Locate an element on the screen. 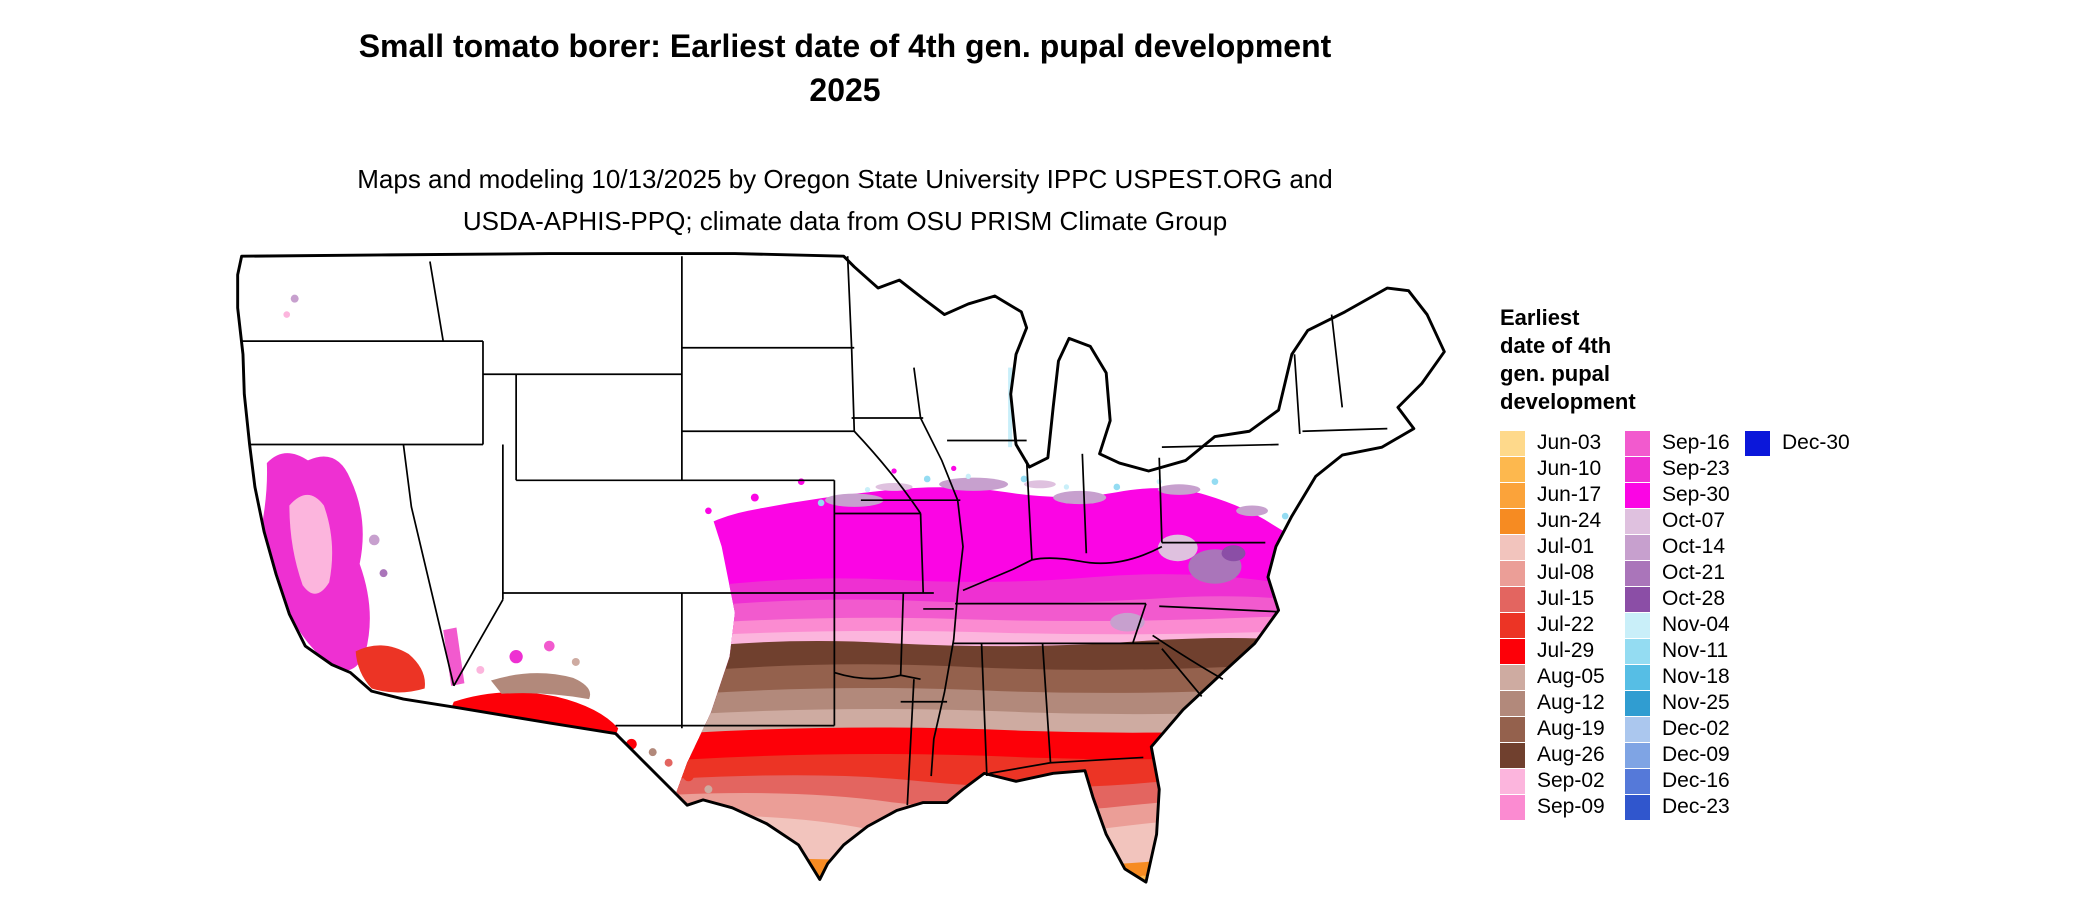 Image resolution: width=2100 pixels, height=903 pixels. legend-item: Jul-22 is located at coordinates (1562, 625).